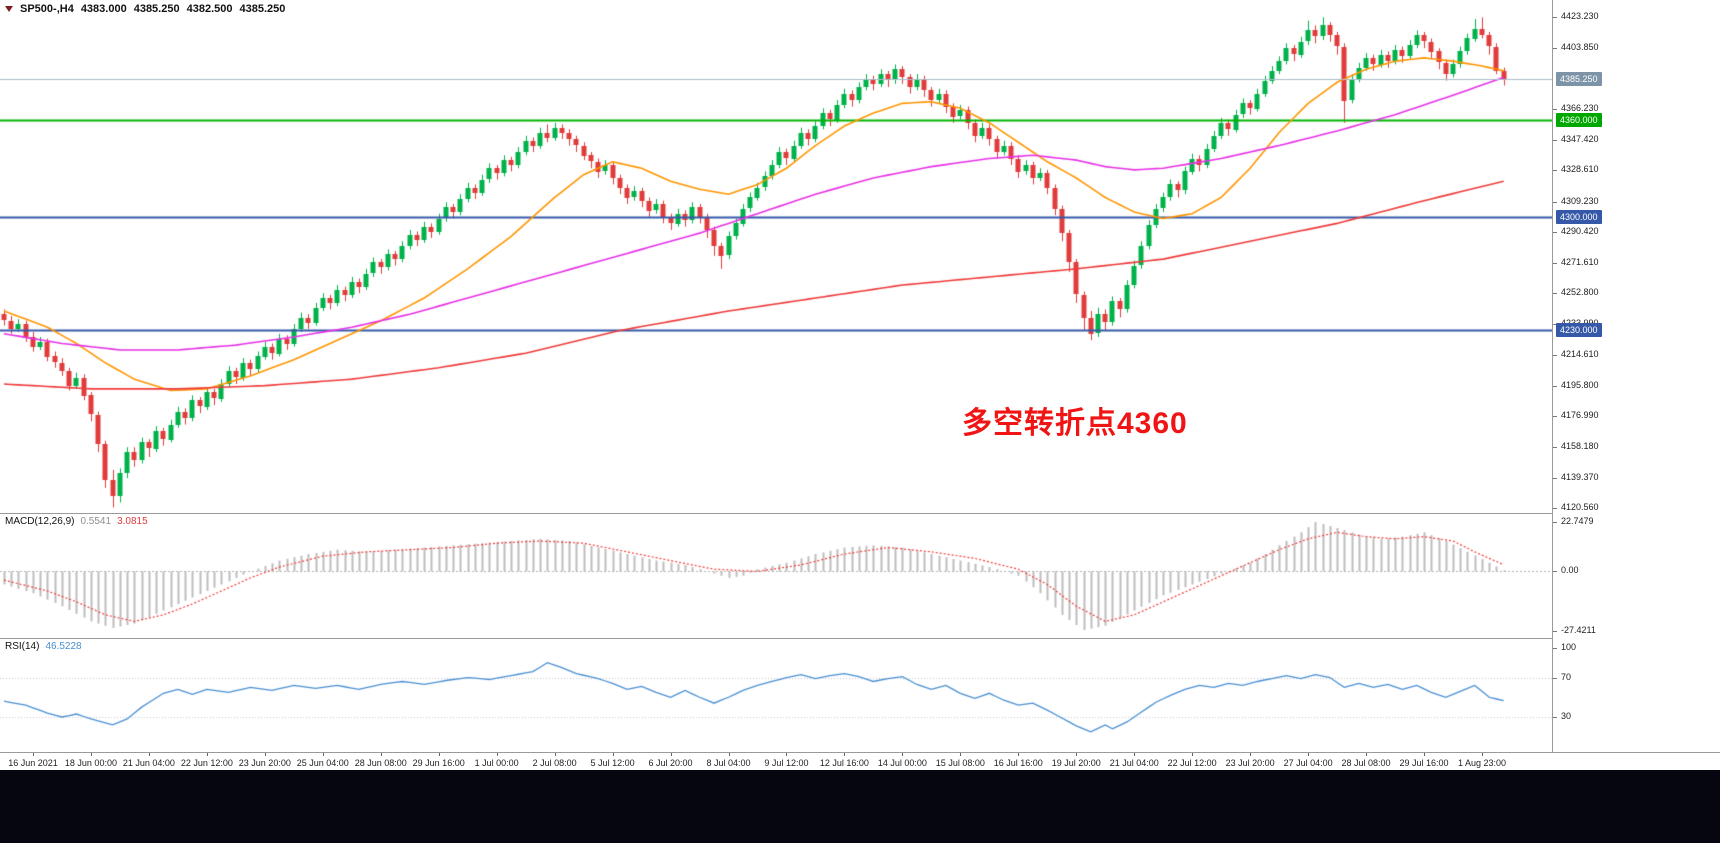 This screenshot has width=1720, height=843. Describe the element at coordinates (1566, 677) in the screenshot. I see `price-axis-label: 70` at that location.